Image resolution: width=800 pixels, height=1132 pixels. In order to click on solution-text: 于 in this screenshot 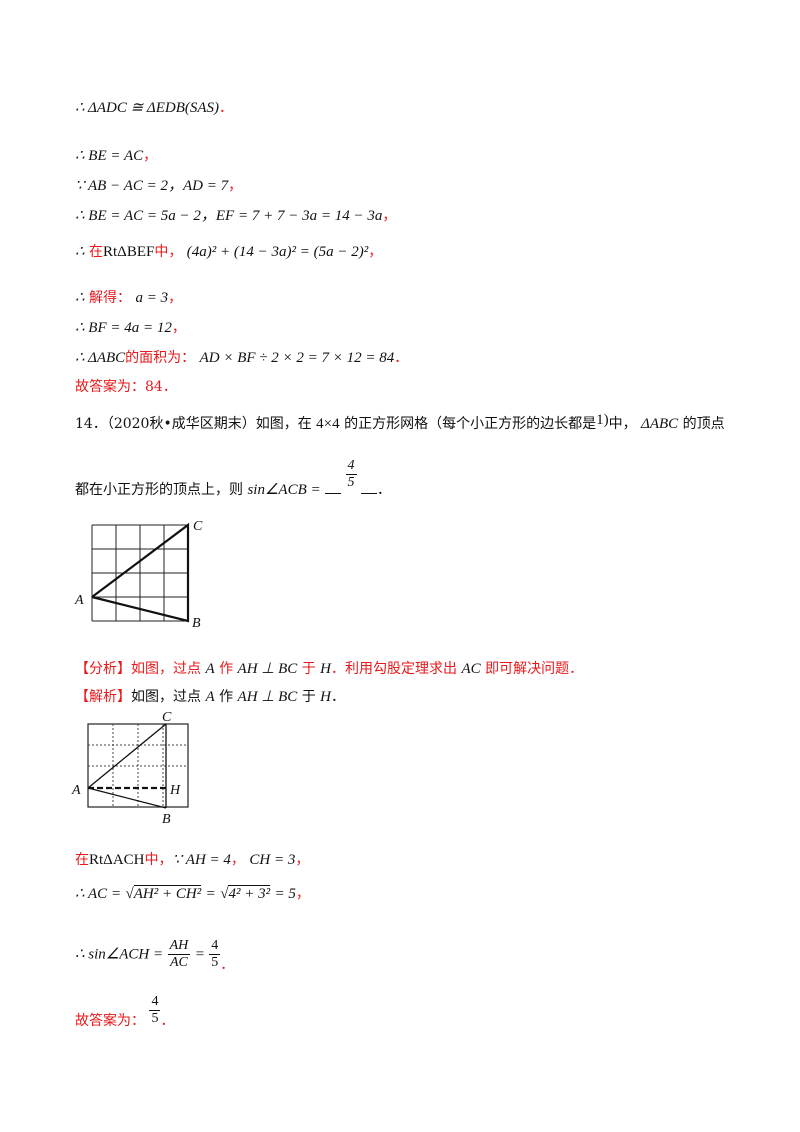, I will do `click(308, 697)`.